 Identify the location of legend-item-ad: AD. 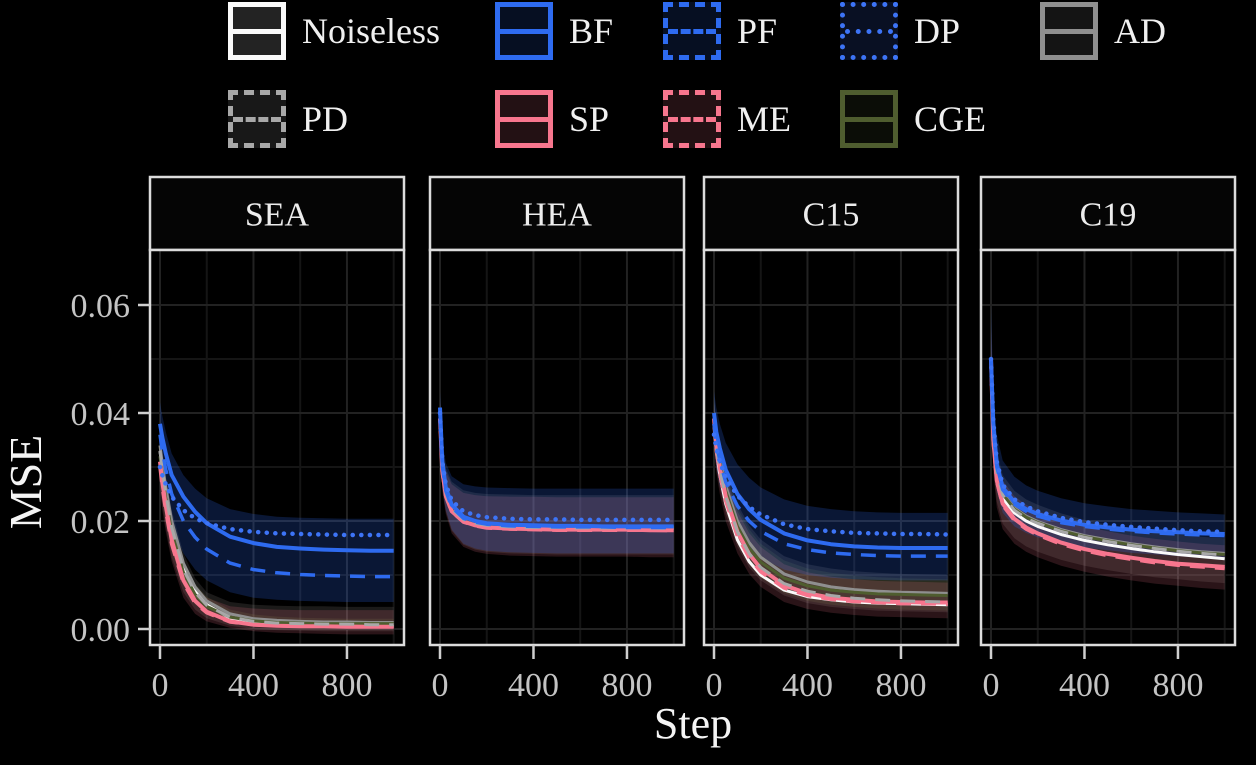
(1103, 31).